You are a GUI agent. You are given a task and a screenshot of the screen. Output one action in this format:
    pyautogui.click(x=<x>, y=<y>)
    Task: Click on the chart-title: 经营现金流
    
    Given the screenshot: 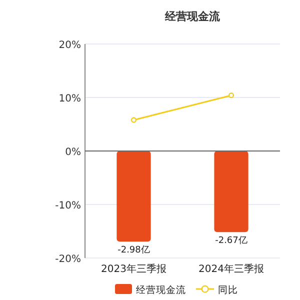 What is the action you would take?
    pyautogui.click(x=192, y=16)
    